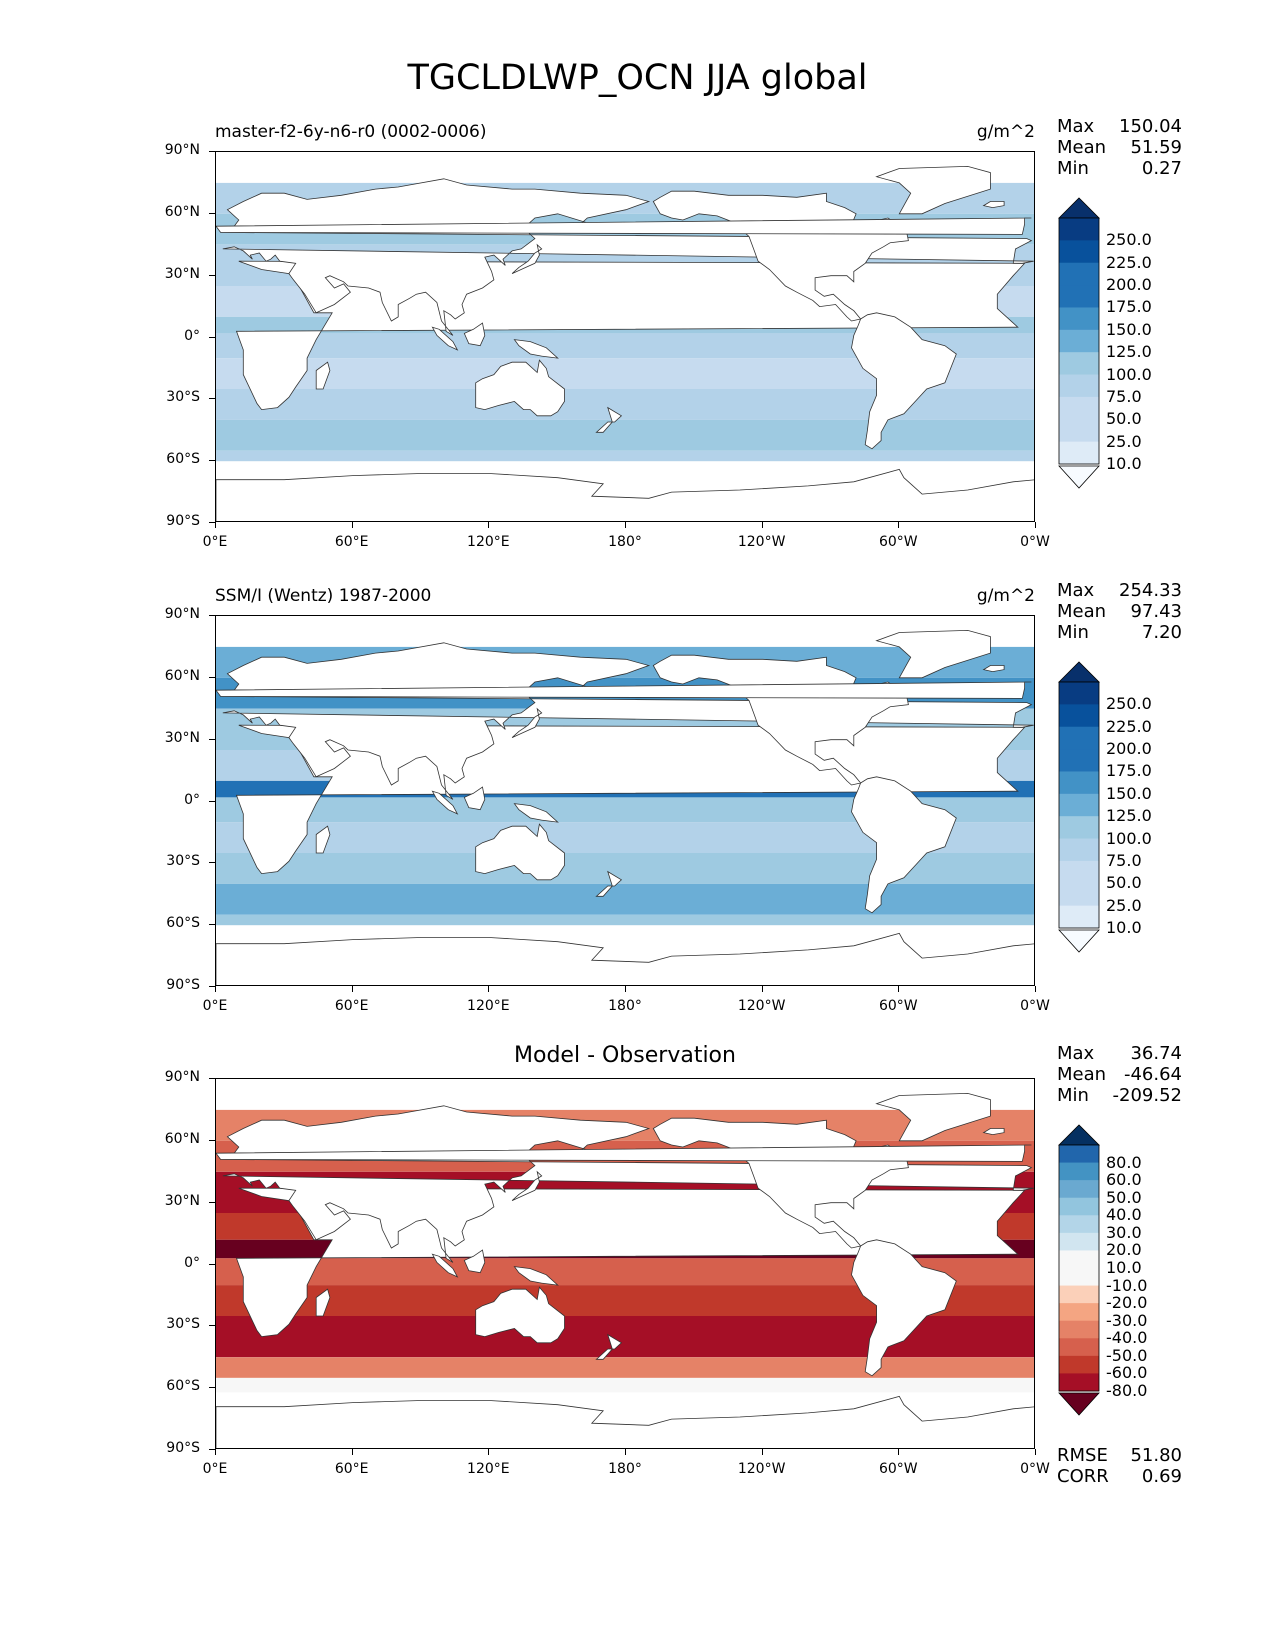 This screenshot has width=1275, height=1650. I want to click on stat-key: Max, so click(1076, 590).